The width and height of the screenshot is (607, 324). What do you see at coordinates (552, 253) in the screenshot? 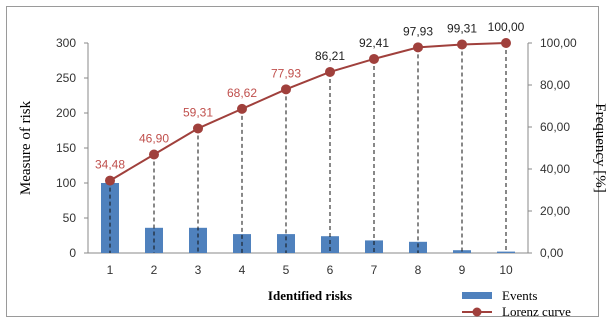
I see `y2-tick-label: 0,00` at bounding box center [552, 253].